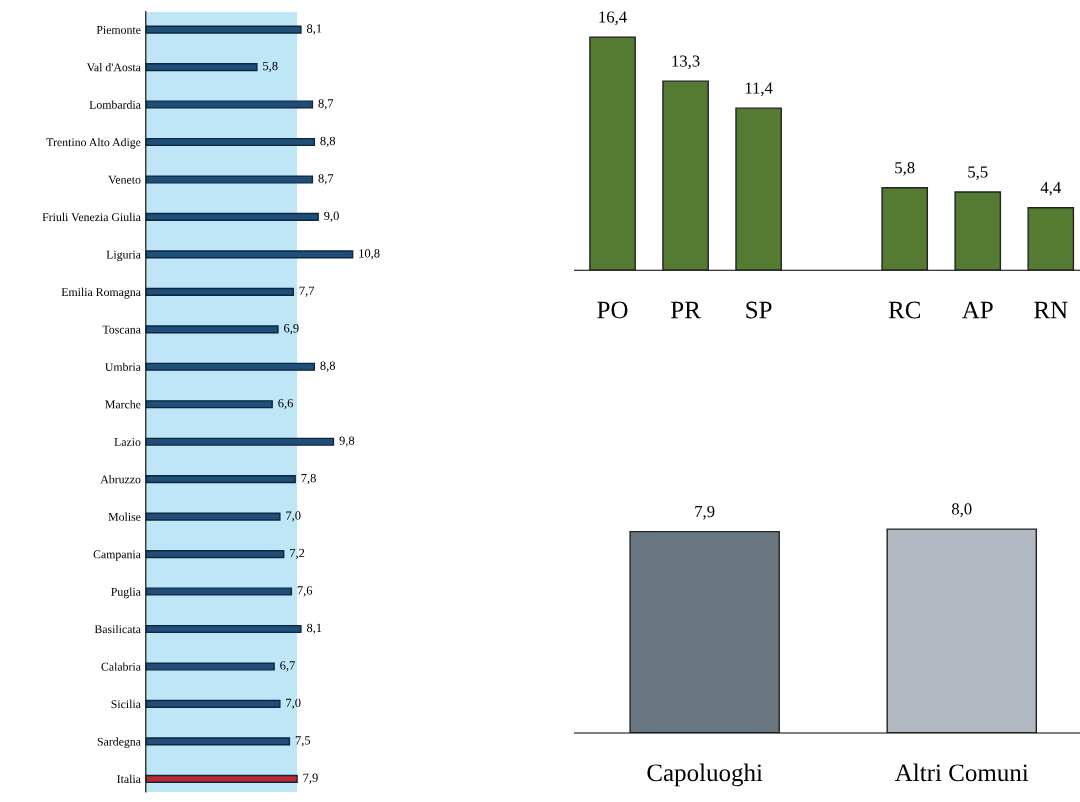 Image resolution: width=1080 pixels, height=802 pixels. What do you see at coordinates (101, 293) in the screenshot?
I see `y-tick-label: Emilia Romagna` at bounding box center [101, 293].